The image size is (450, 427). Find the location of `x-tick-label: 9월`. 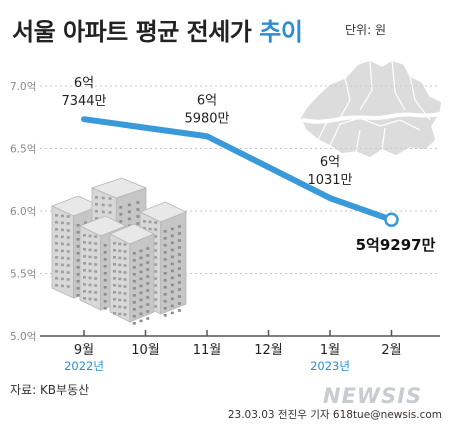

x-tick-label: 9월 is located at coordinates (84, 350).